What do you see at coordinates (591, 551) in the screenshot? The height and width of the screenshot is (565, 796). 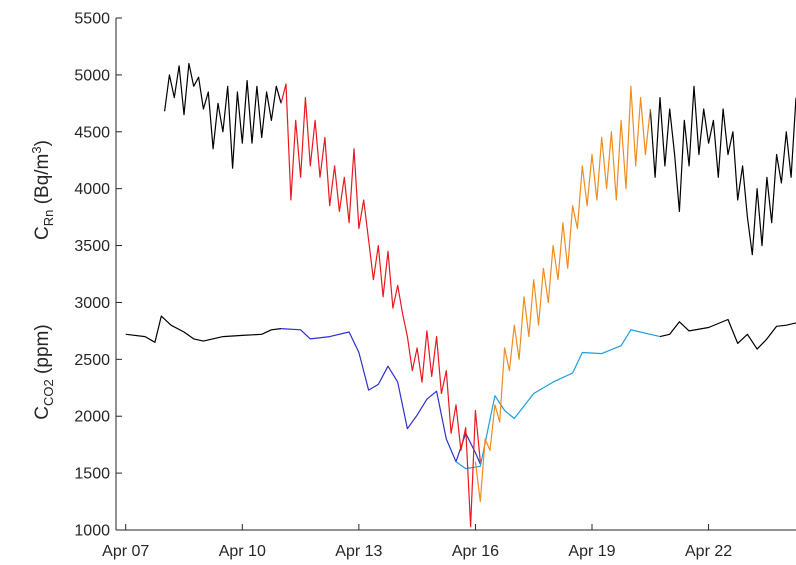 I see `x-tick-label: Apr 19` at bounding box center [591, 551].